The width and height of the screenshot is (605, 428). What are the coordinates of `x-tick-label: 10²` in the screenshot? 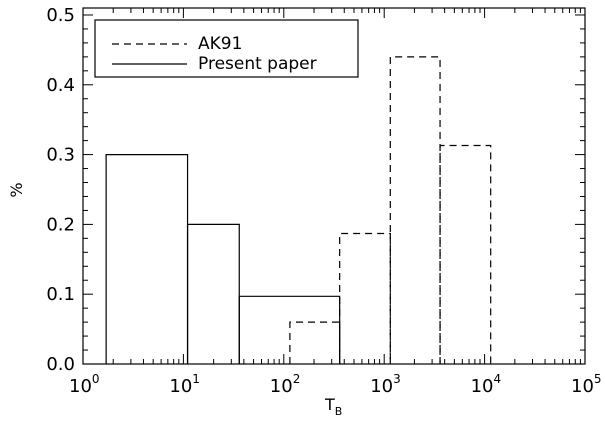 It's located at (285, 384).